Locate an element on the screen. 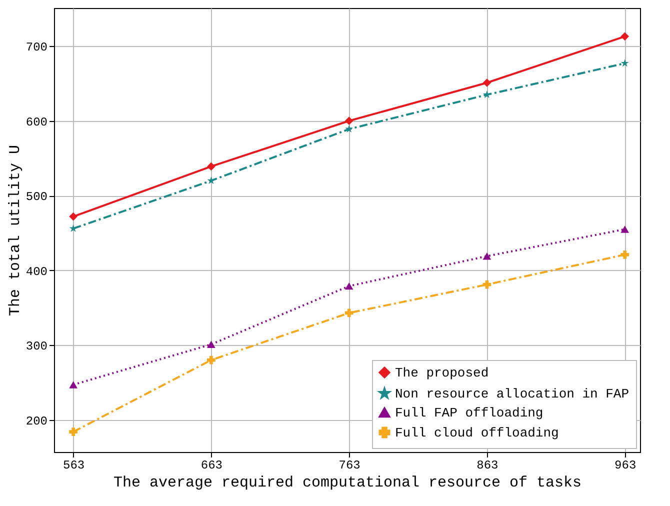 The width and height of the screenshot is (670, 506). x-axis-title: The average required computational resource of tasks is located at coordinates (347, 483).